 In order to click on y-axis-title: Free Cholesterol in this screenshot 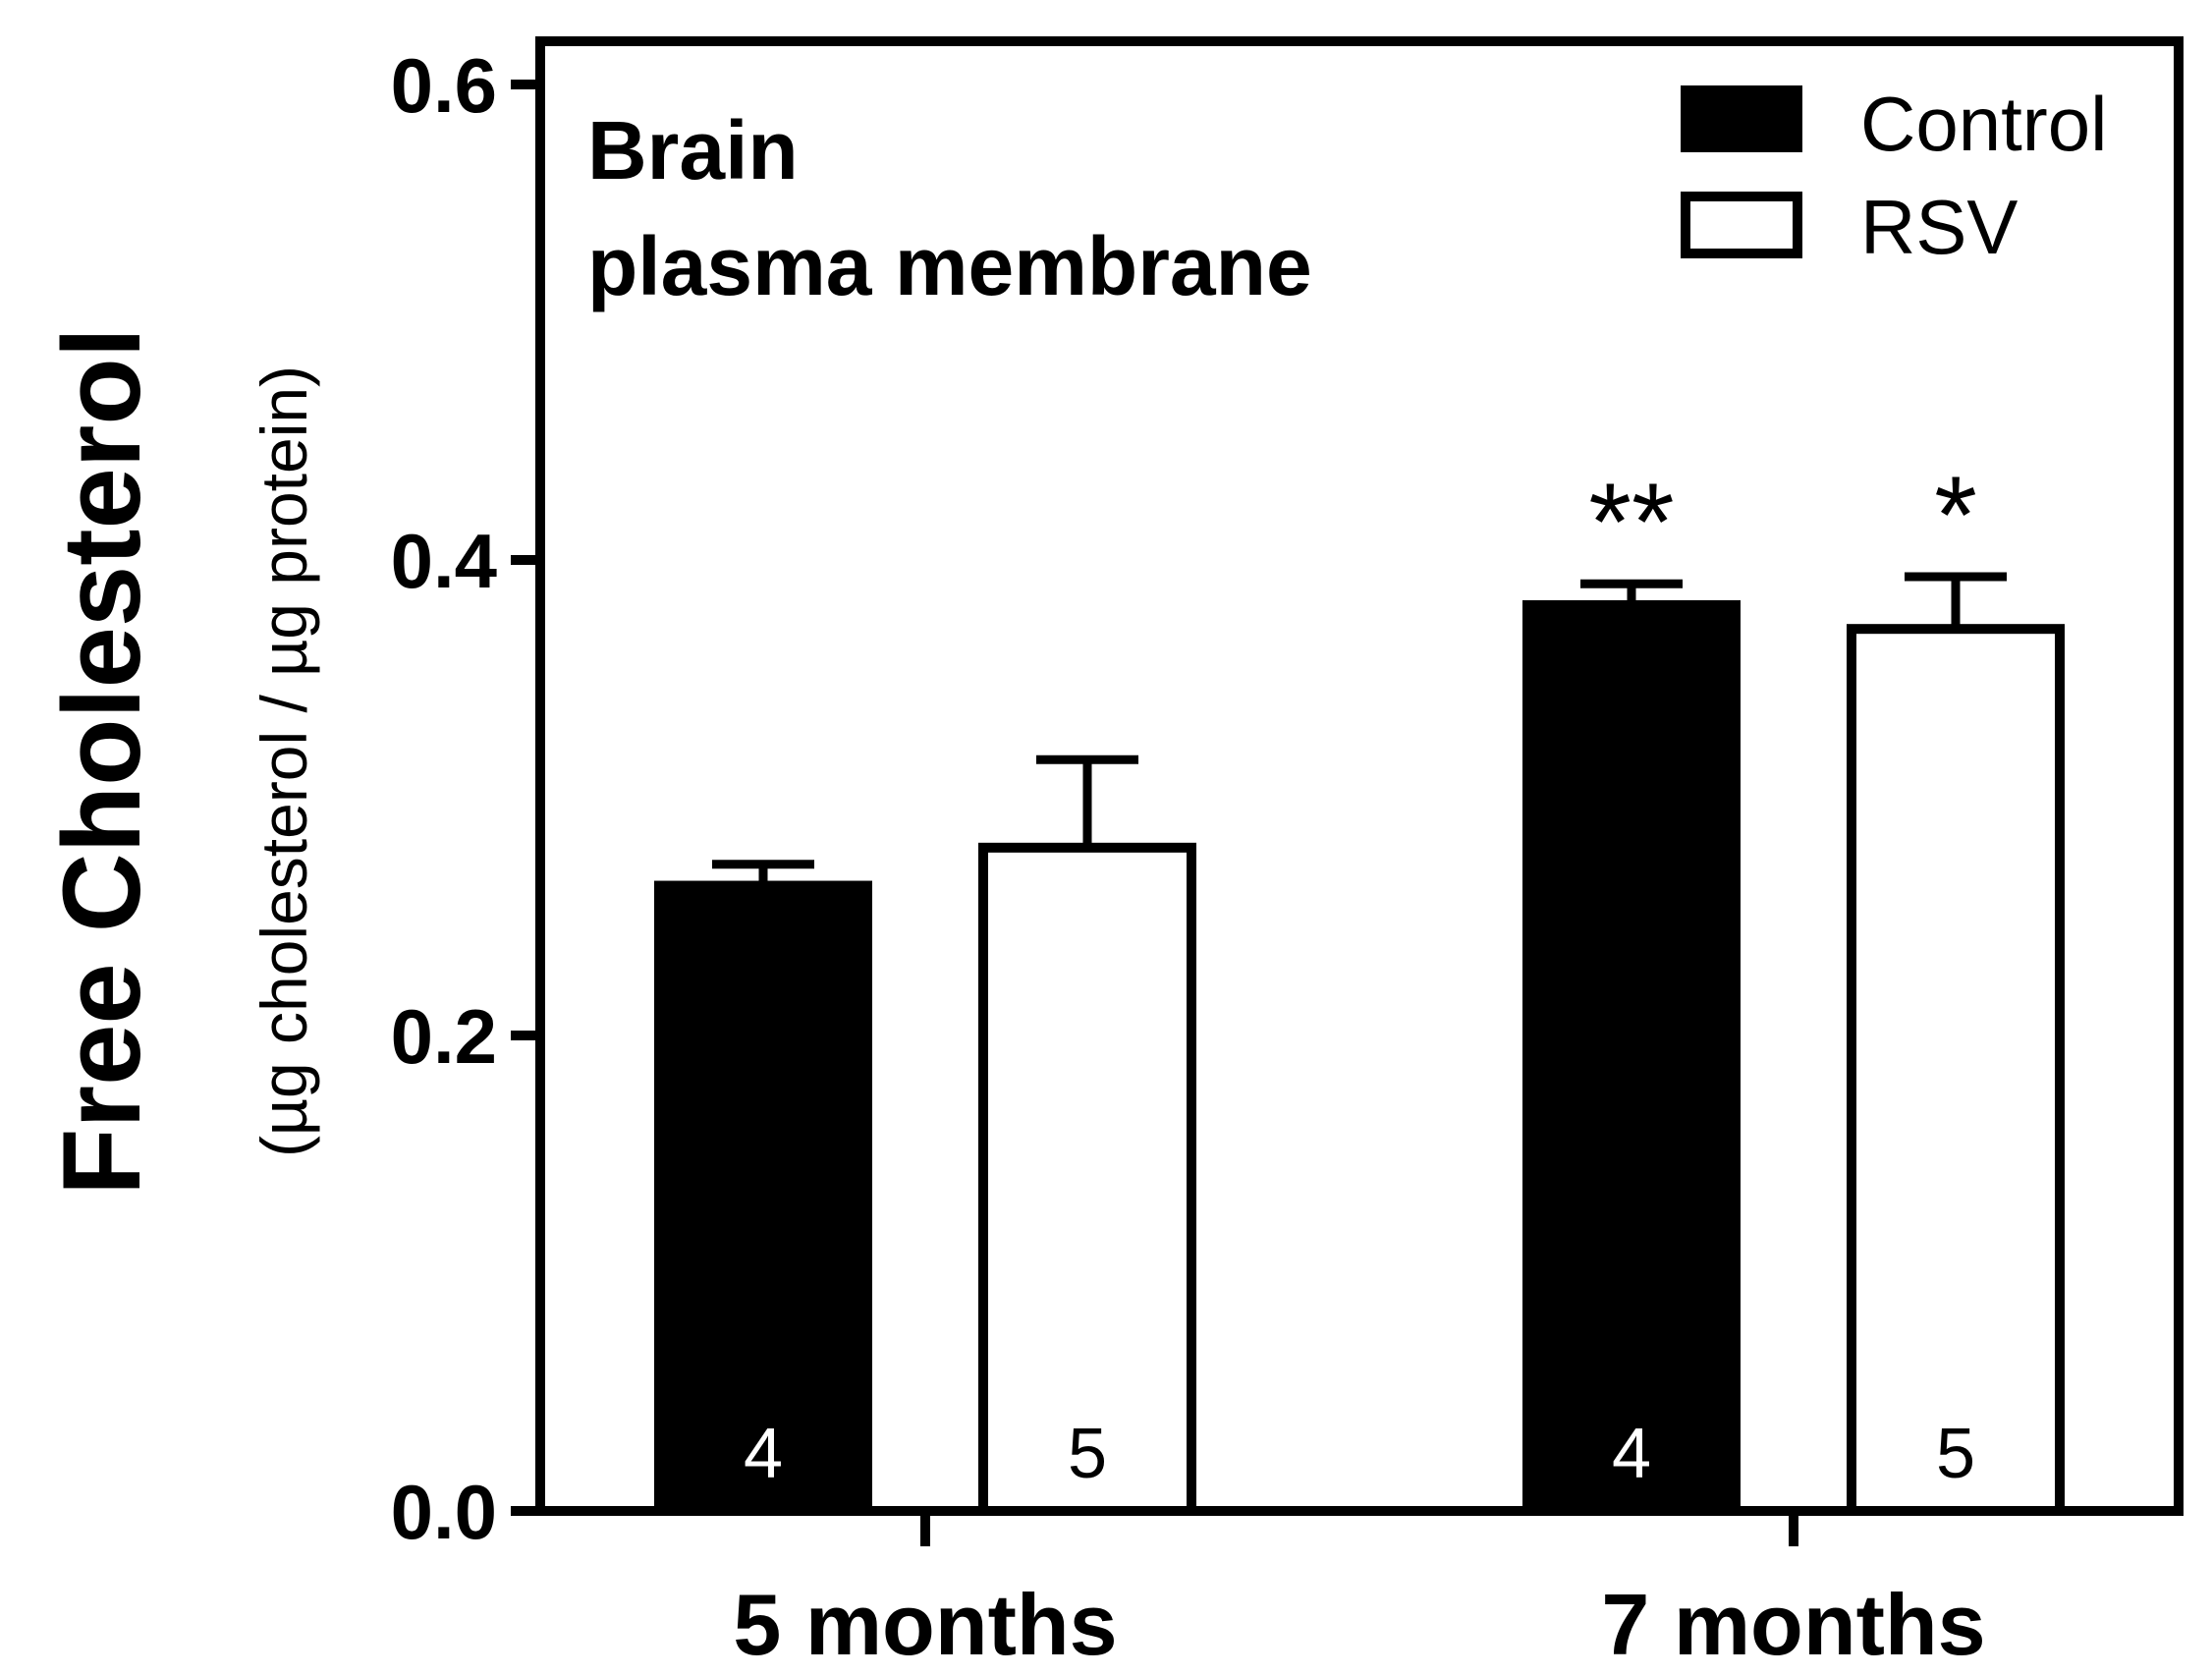, I will do `click(101, 761)`.